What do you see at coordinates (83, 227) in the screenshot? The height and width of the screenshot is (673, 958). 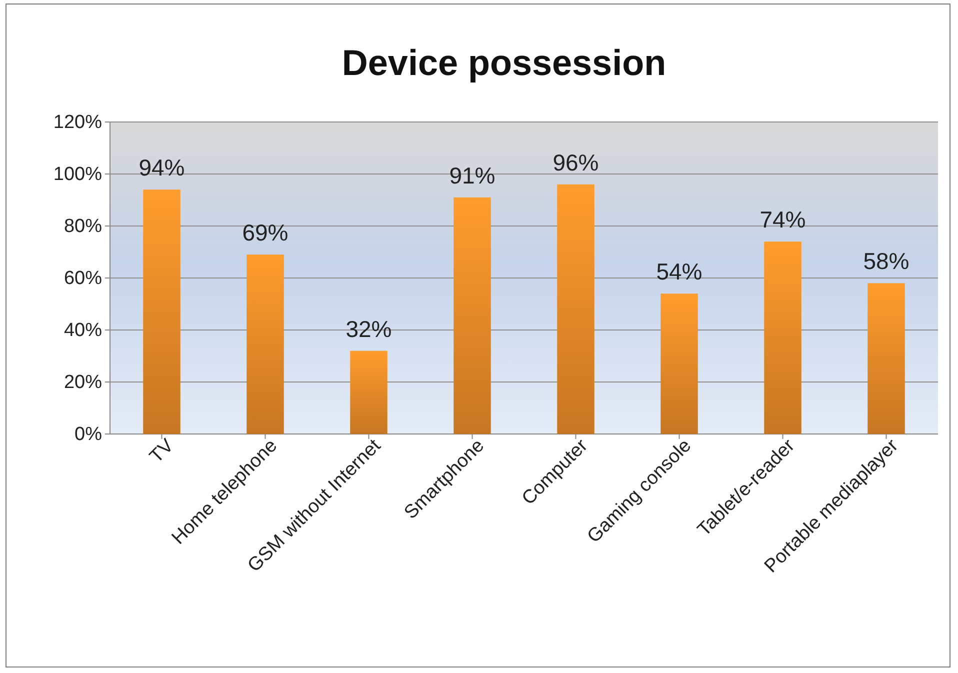 I see `y-tick-label: 80%` at bounding box center [83, 227].